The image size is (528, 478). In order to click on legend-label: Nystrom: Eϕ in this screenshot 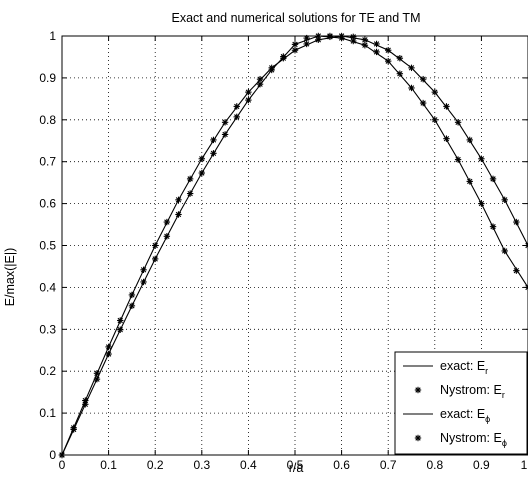, I will do `click(473, 439)`.